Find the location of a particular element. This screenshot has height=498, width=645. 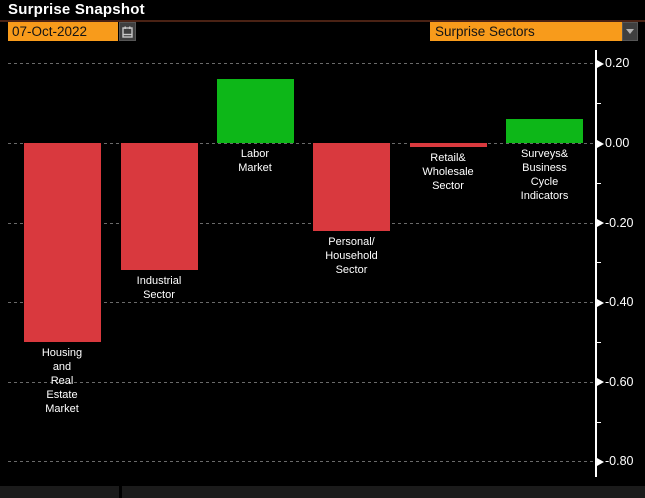

title-bar: Surprise Snapshot is located at coordinates (76, 10).